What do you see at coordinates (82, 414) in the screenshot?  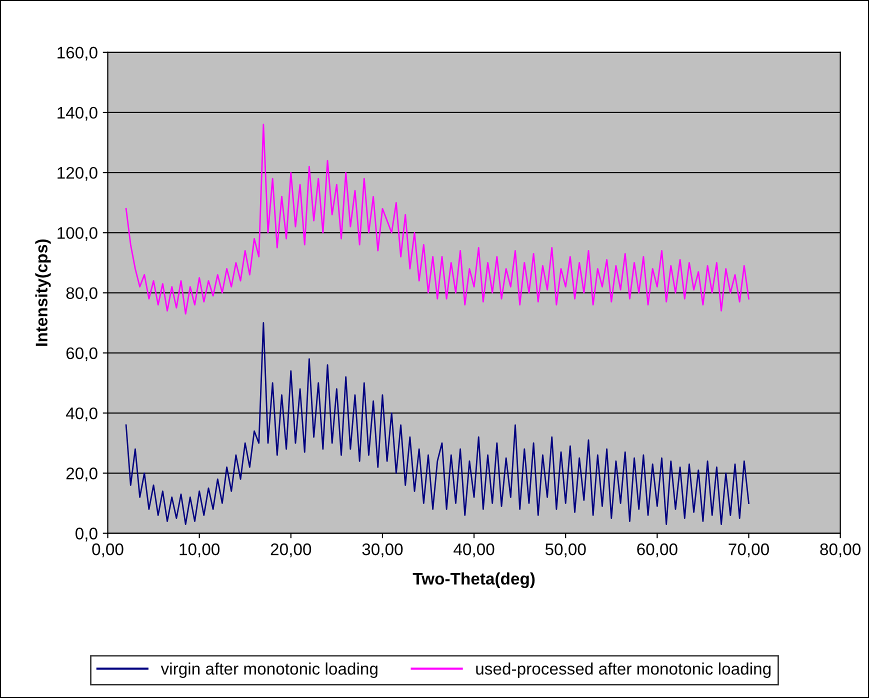 I see `y-tick-label: 40,0` at bounding box center [82, 414].